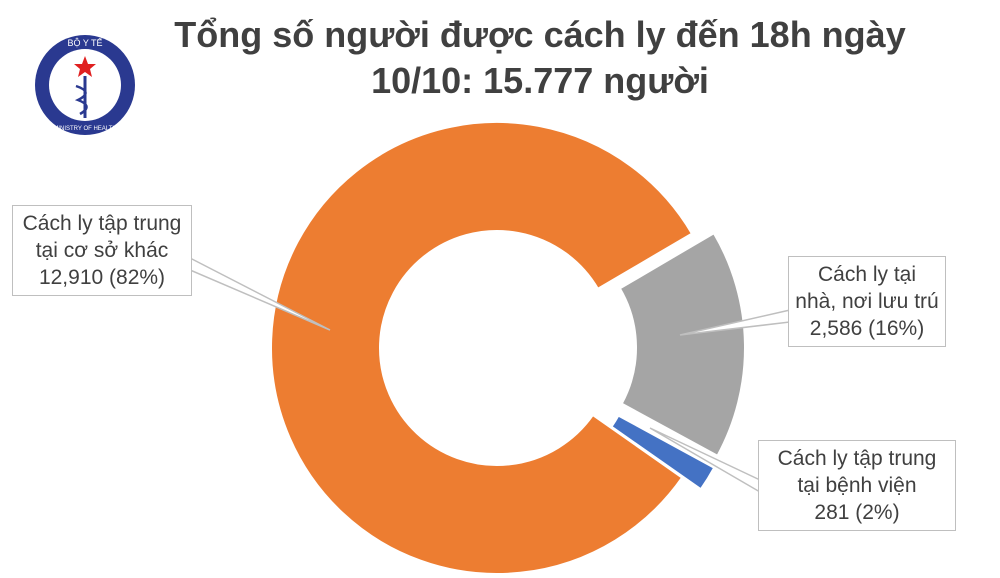  I want to click on value-label: 12,910 (82%), so click(102, 277).